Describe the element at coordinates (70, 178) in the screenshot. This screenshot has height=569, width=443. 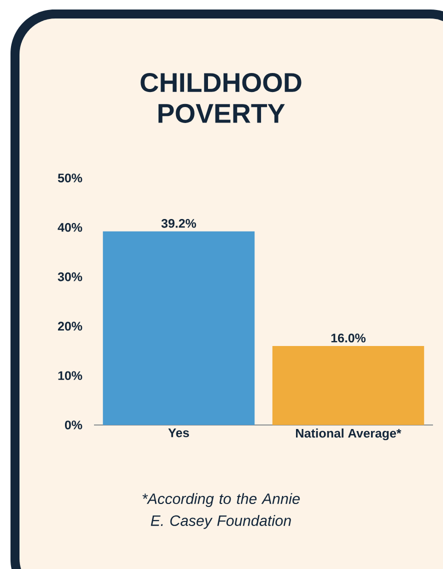
I see `y-tick-label: 50%` at that location.